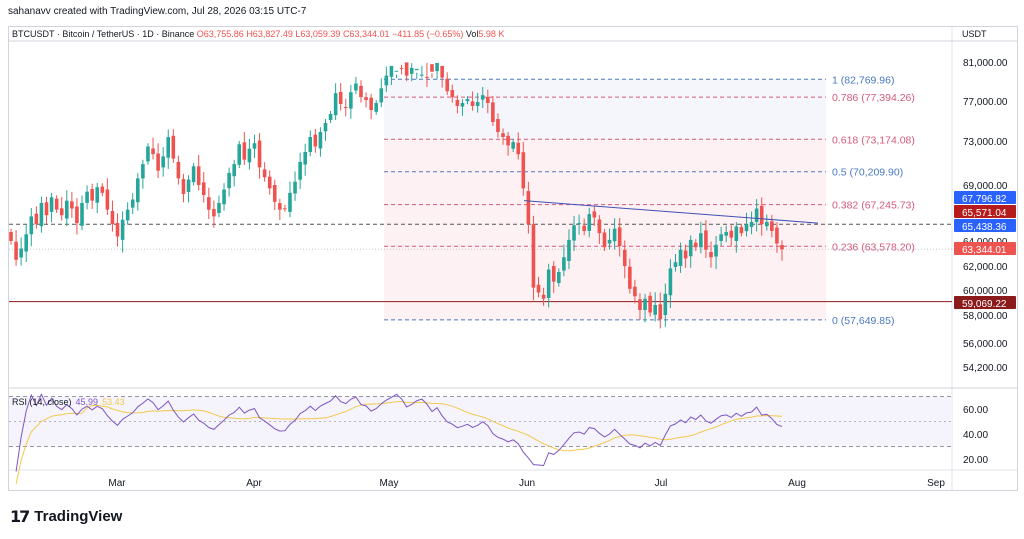  Describe the element at coordinates (985, 102) in the screenshot. I see `price-tick-label: 77,000.00` at that location.